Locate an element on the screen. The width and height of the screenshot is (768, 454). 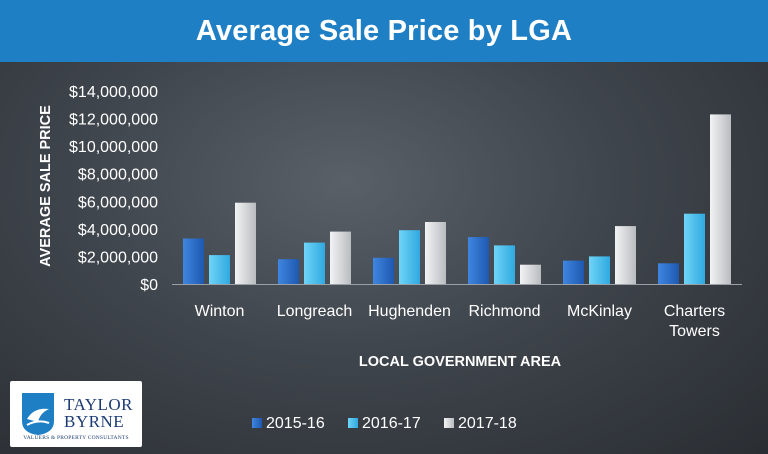
legend-label: 2017-18 is located at coordinates (487, 423).